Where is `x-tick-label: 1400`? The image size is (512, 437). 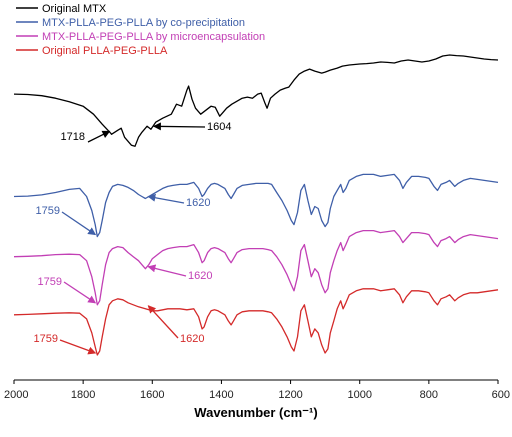 x-tick-label: 1400 is located at coordinates (221, 395).